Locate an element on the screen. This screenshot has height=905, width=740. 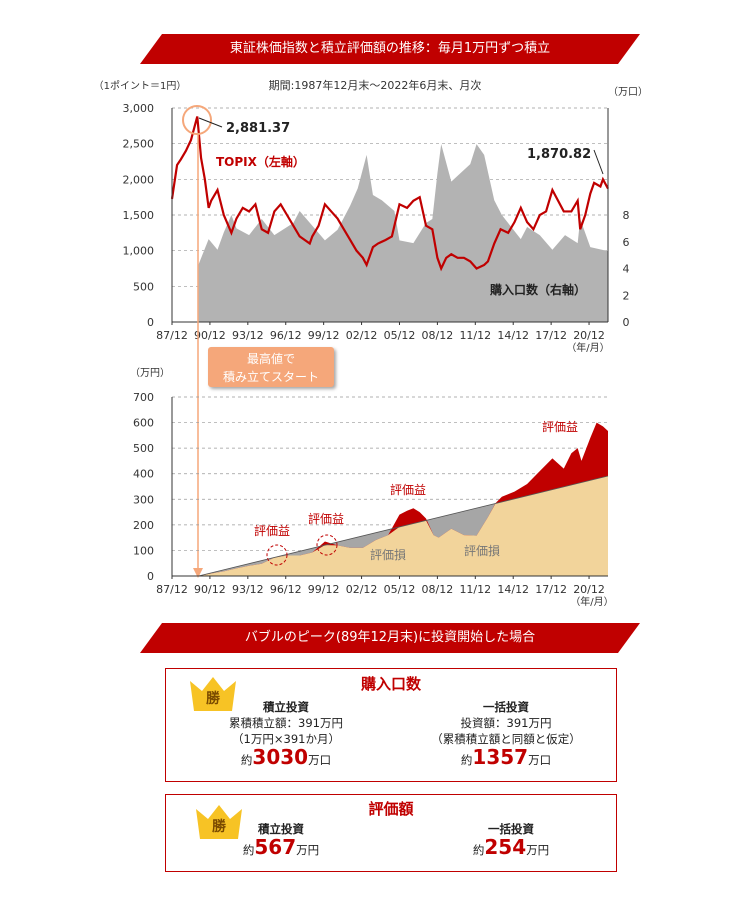
callout-line2: 積み立てスタート is located at coordinates (270, 377).